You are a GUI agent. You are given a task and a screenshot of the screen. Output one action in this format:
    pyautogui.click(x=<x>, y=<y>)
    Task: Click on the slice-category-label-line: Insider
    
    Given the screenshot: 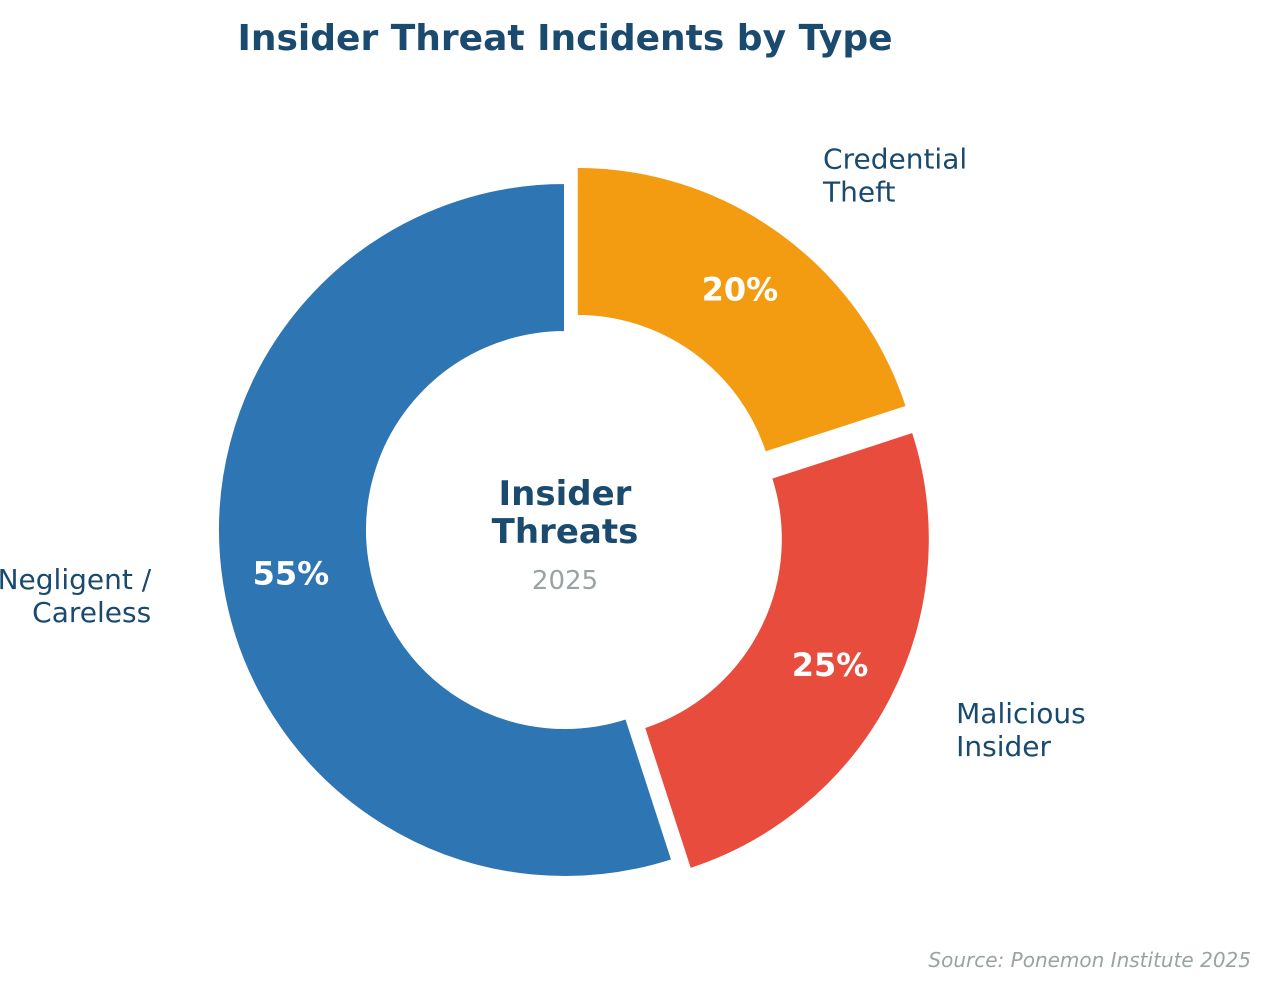 What is the action you would take?
    pyautogui.click(x=1003, y=746)
    